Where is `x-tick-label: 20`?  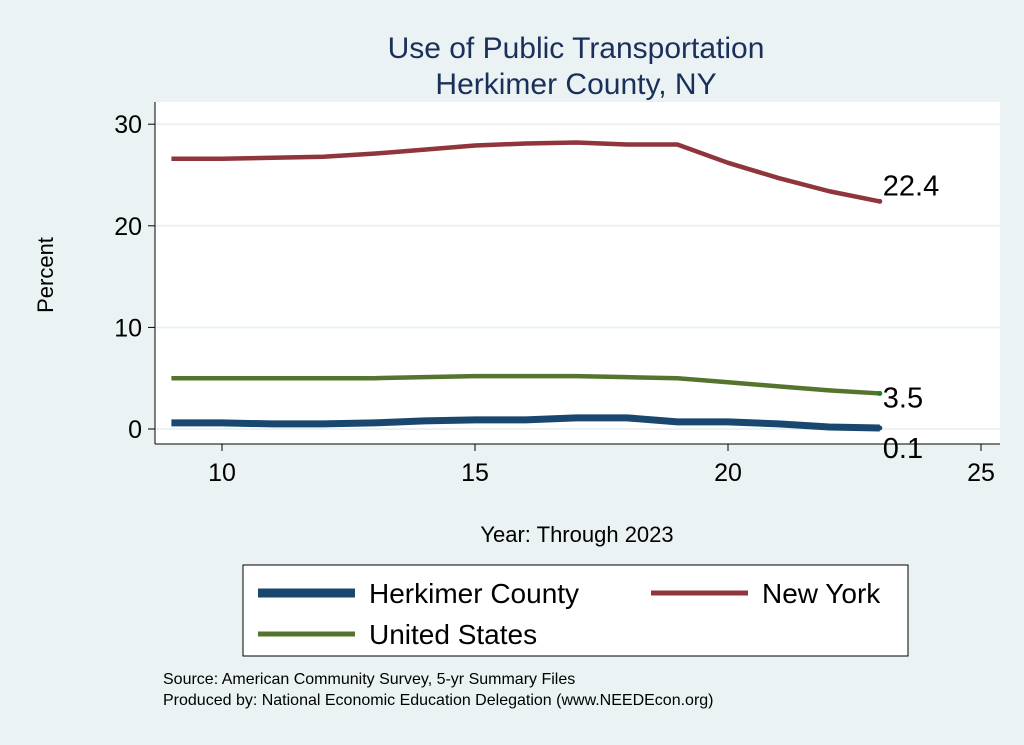
x-tick-label: 20 is located at coordinates (728, 473).